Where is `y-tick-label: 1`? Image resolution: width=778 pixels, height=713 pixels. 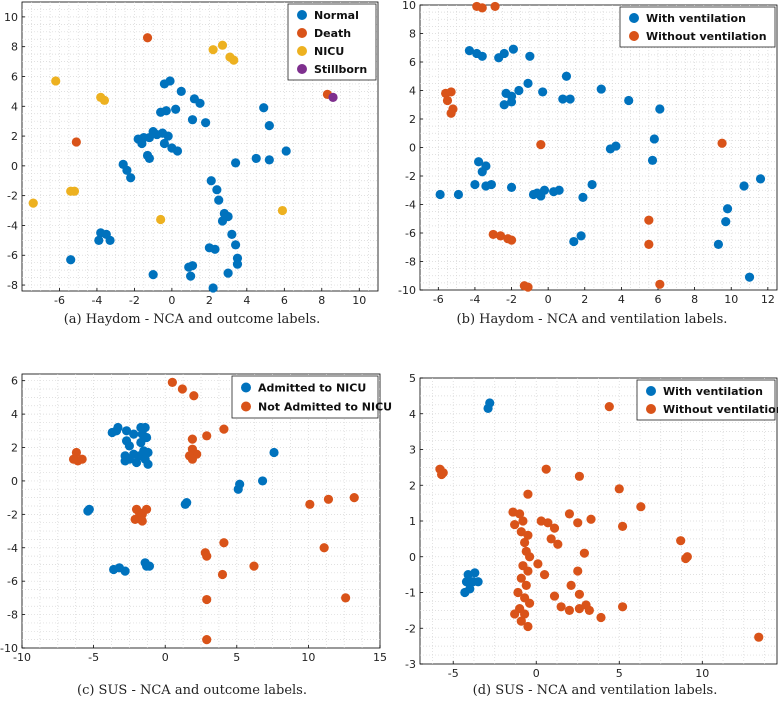 y-tick-label: 1 is located at coordinates (412, 521).